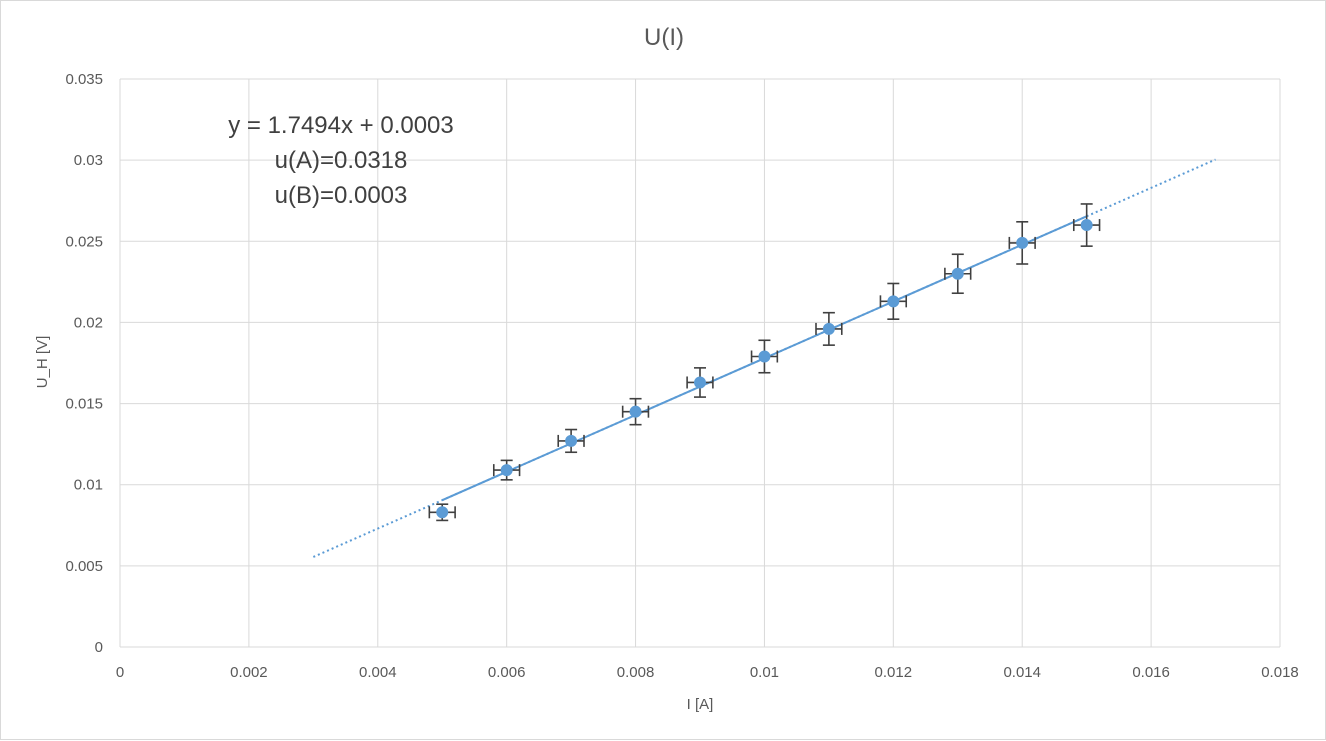 This screenshot has height=741, width=1326. I want to click on uncertainty-b-label: u(B)=0.0003, so click(341, 195).